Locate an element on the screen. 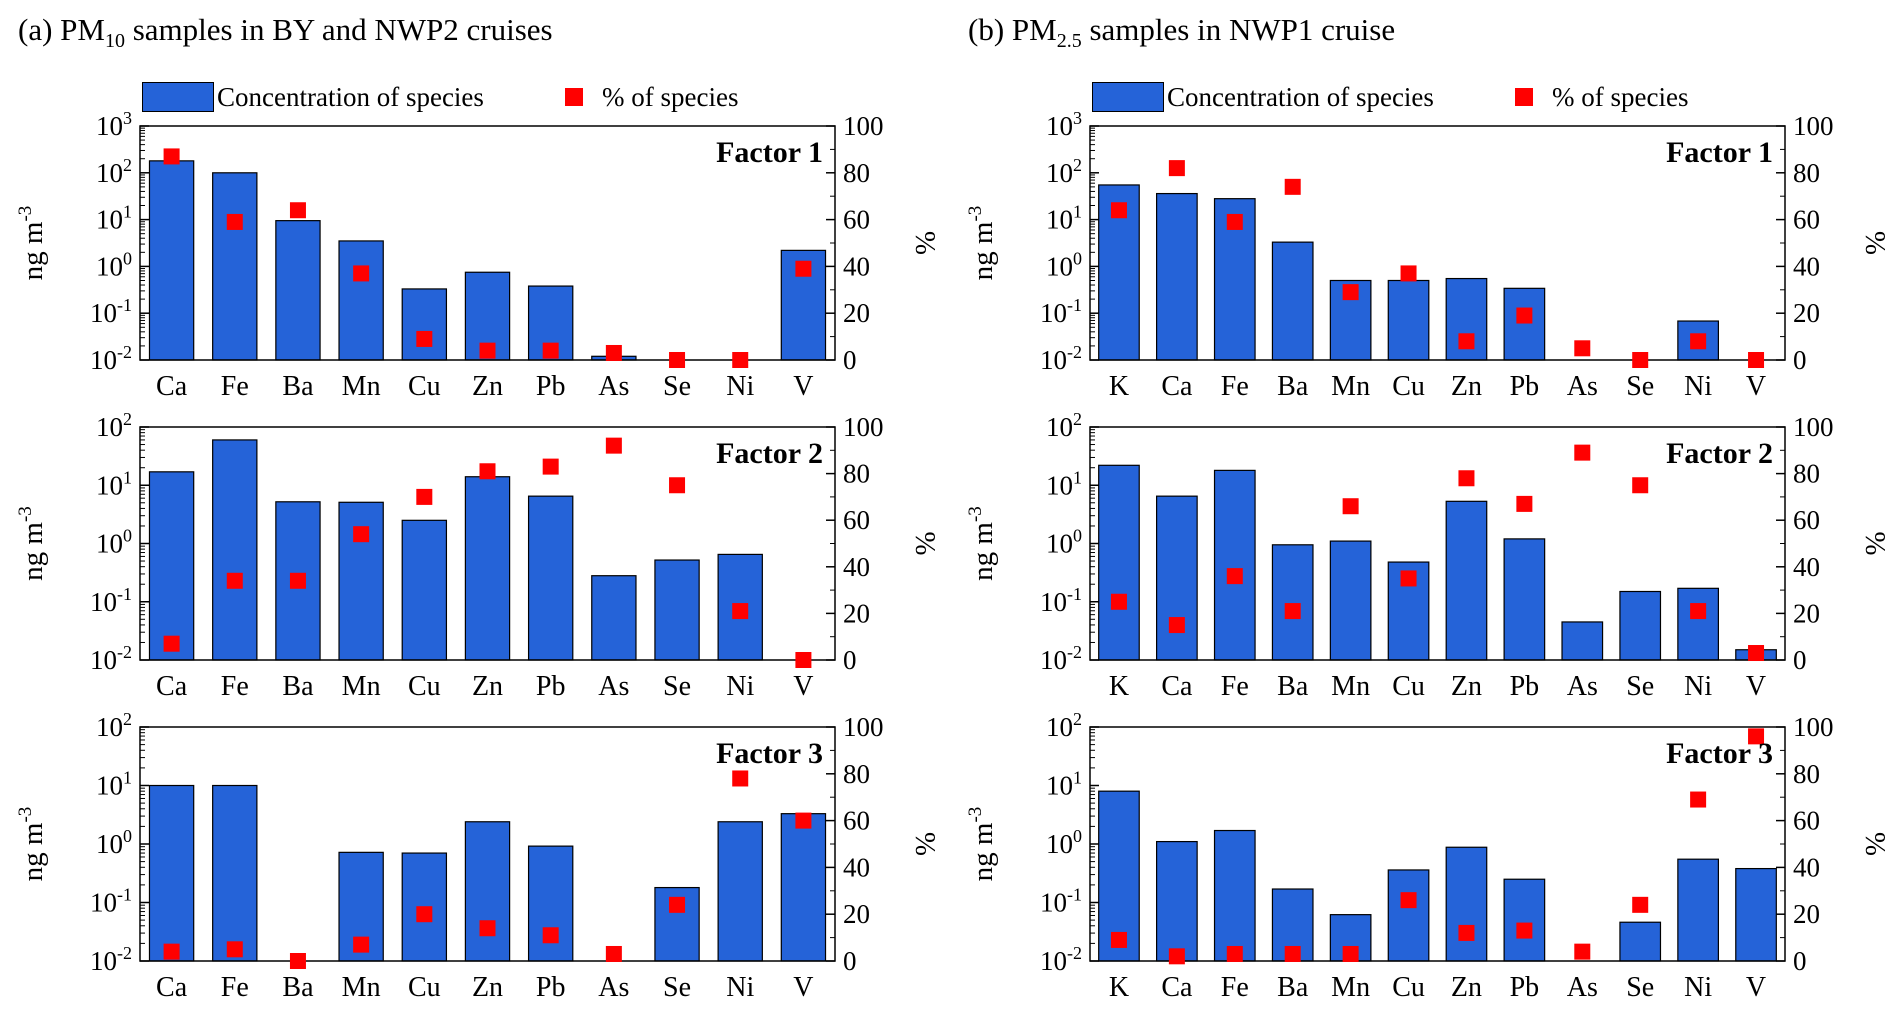  y-tick-label: 10³ is located at coordinates (114, 124).